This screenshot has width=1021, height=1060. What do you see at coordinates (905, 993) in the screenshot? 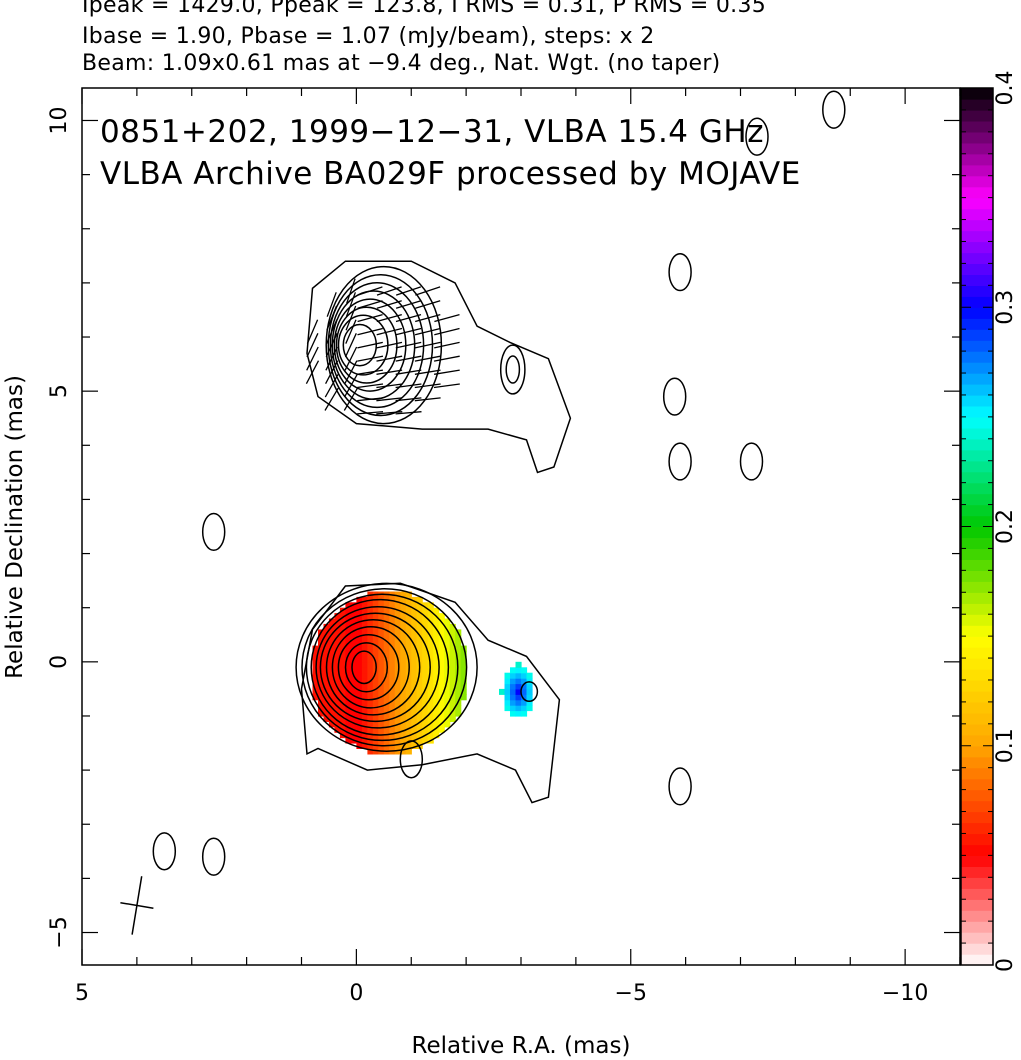
I see `x-tick-label: −10` at bounding box center [905, 993].